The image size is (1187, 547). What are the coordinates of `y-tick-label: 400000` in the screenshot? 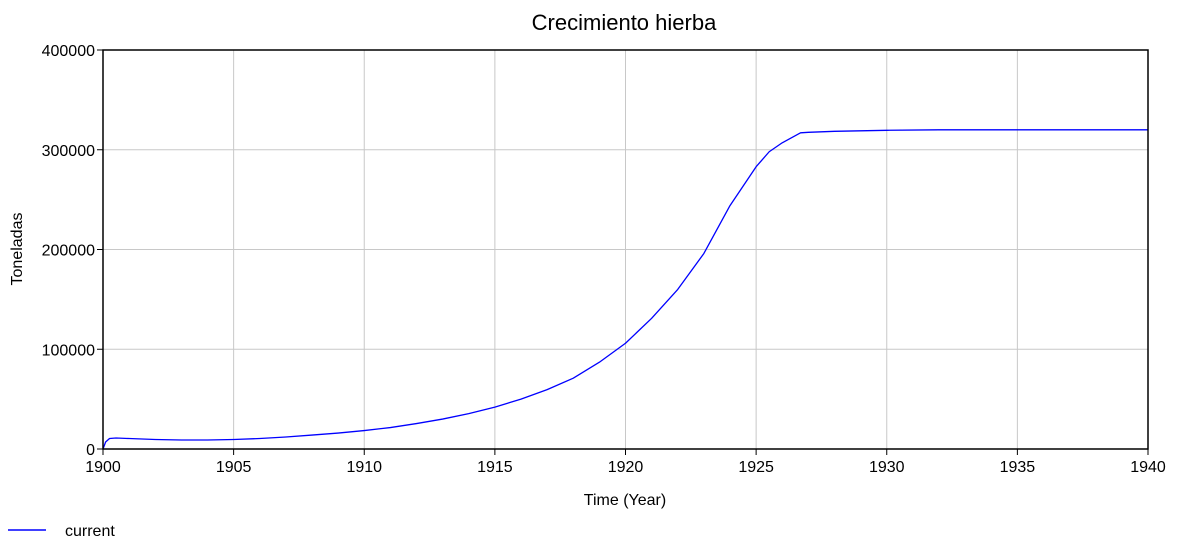 It's located at (68, 51).